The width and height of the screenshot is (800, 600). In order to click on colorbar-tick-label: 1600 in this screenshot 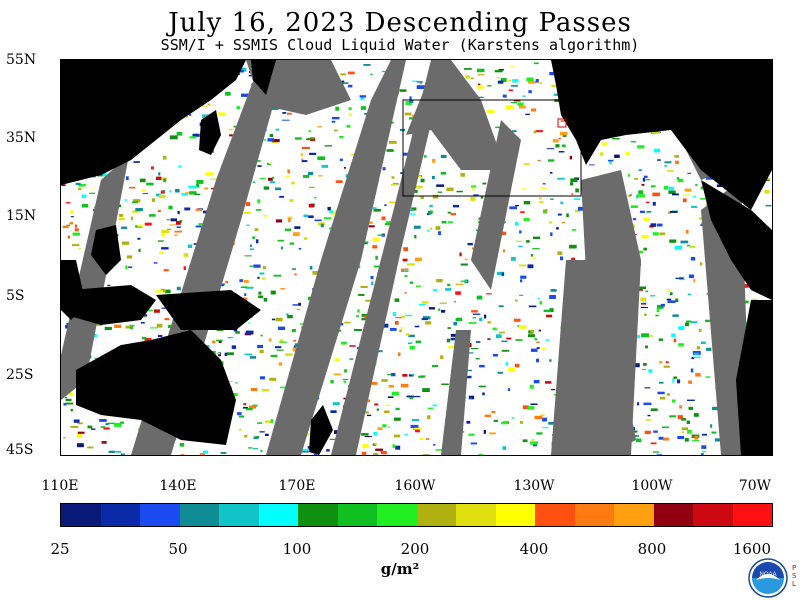, I will do `click(751, 549)`.